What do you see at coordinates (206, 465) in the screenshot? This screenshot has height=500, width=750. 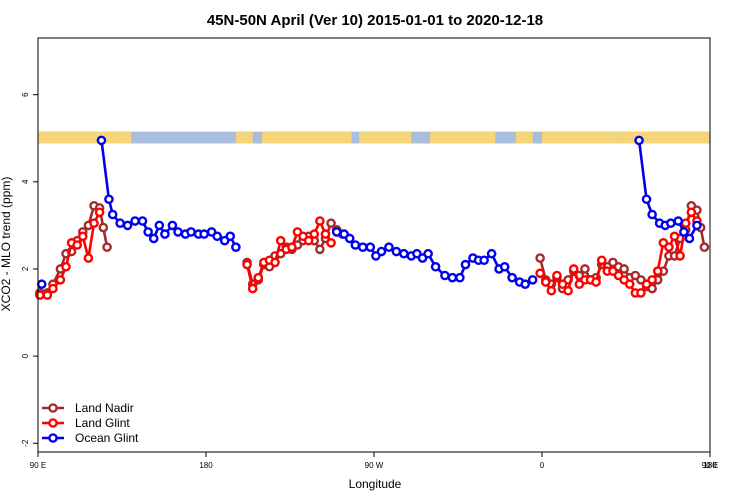 I see `x-tick-label: 180` at bounding box center [206, 465].